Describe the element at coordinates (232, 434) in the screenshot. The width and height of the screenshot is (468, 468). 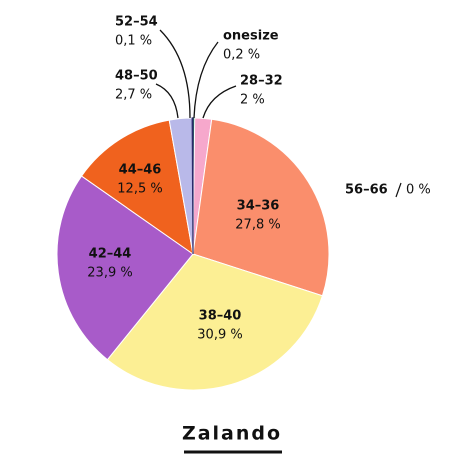
I see `chart-title: Zalando` at that location.